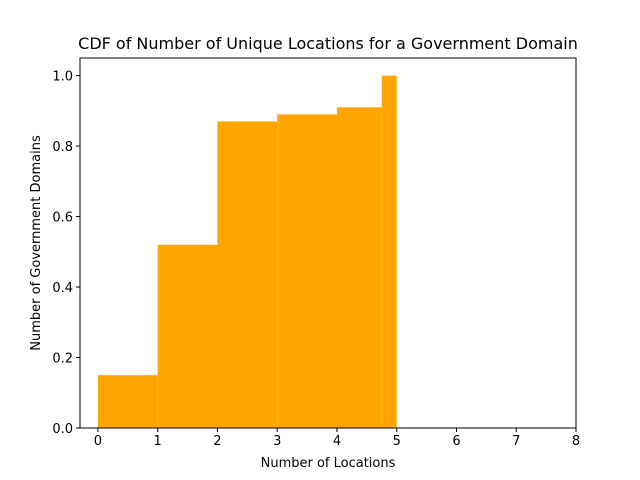  What do you see at coordinates (158, 441) in the screenshot?
I see `x-tick-label: 1` at bounding box center [158, 441].